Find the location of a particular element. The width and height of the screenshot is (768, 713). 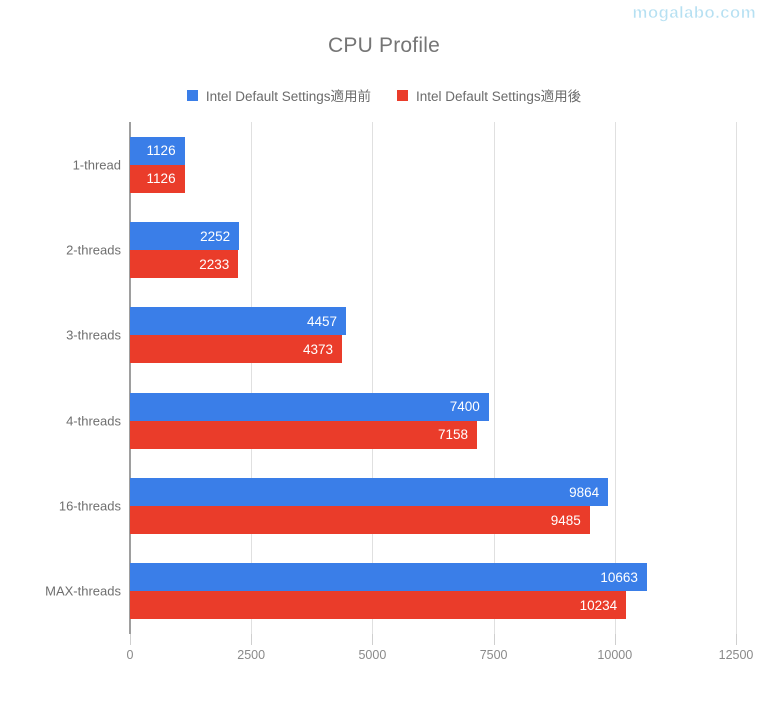

legend-label: Intel Default Settings適用後 is located at coordinates (499, 96).